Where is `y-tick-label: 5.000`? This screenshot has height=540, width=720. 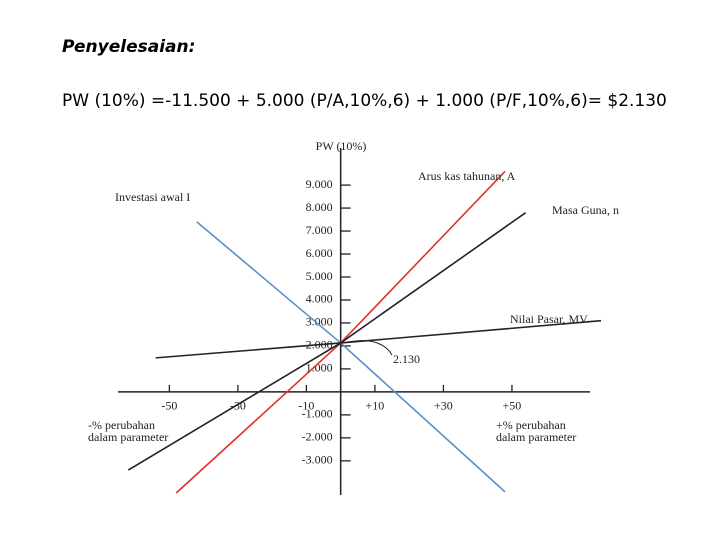 y-tick-label: 5.000 is located at coordinates (319, 276).